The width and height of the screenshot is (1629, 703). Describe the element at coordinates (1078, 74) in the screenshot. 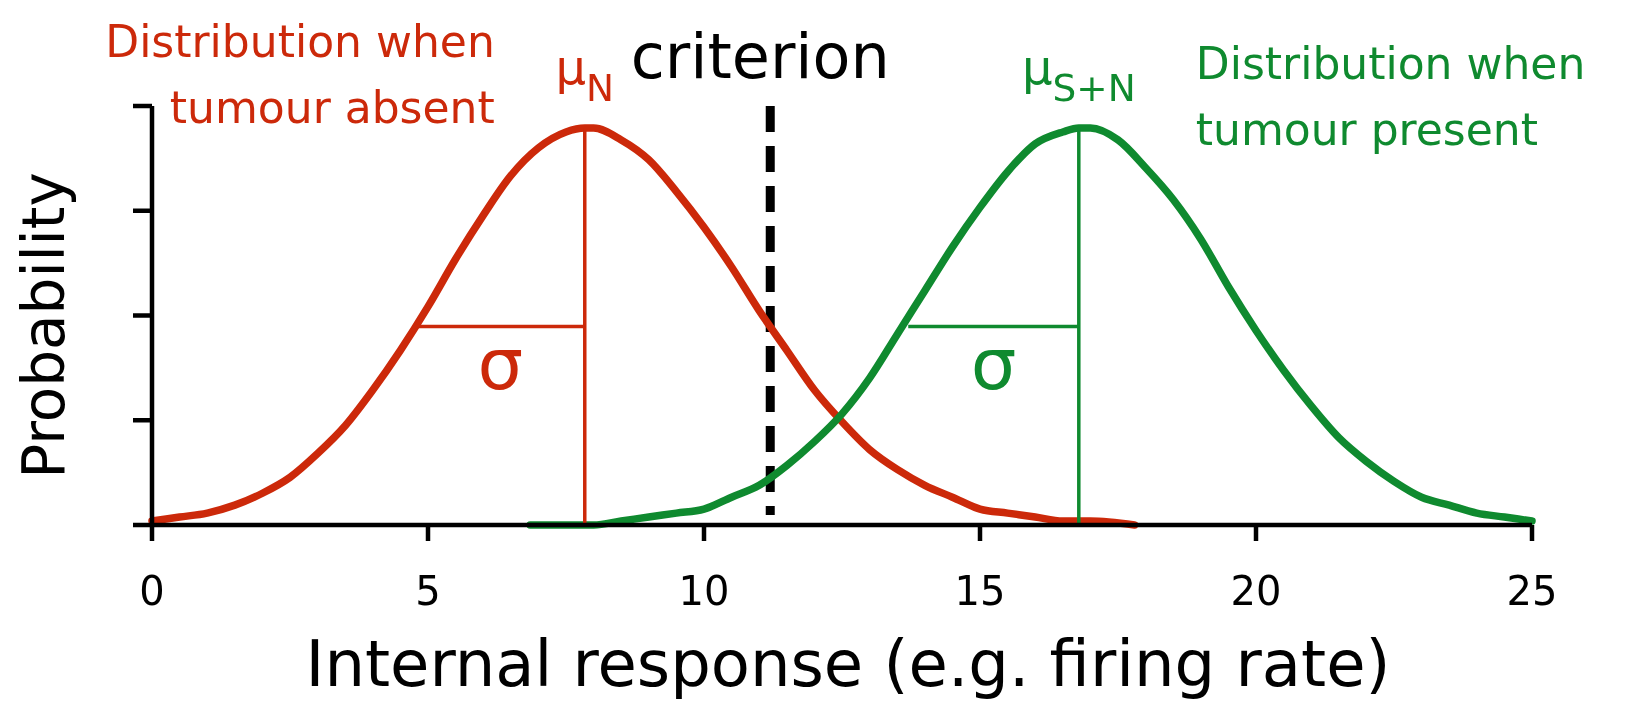

I see `series-label: μ$_{S+N}$` at that location.